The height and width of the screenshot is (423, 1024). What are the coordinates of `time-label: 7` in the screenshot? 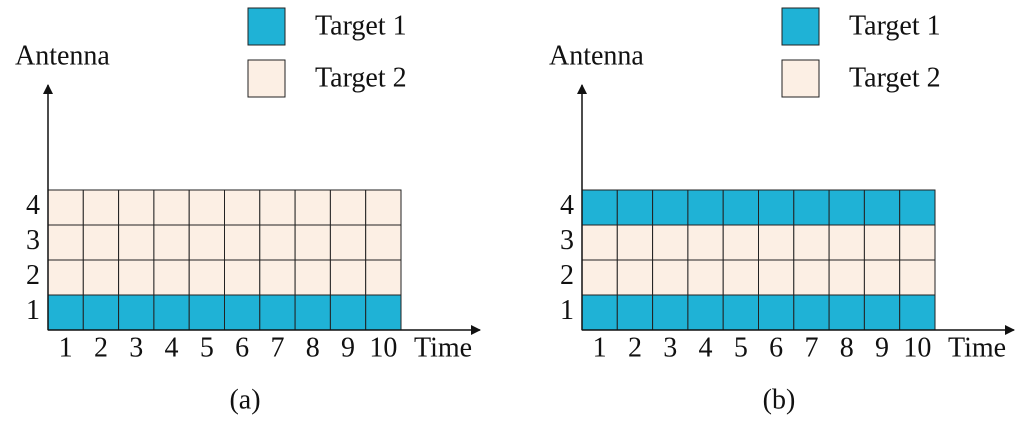 It's located at (277, 347).